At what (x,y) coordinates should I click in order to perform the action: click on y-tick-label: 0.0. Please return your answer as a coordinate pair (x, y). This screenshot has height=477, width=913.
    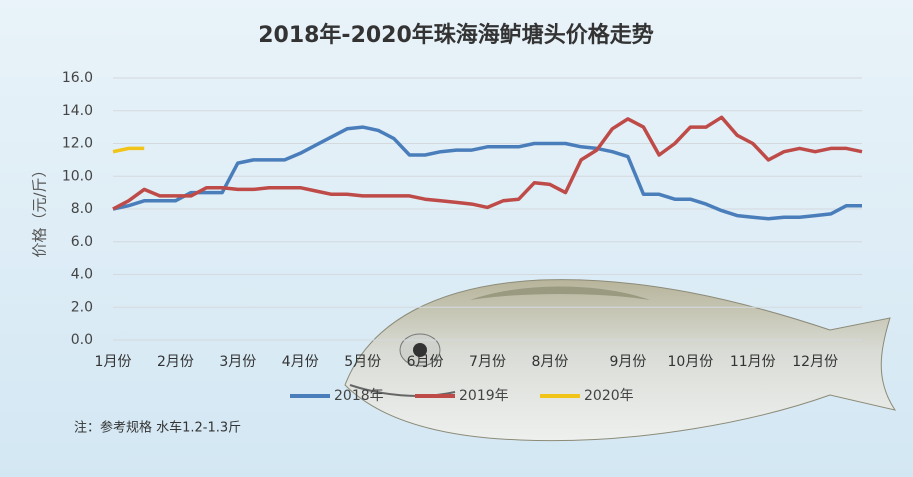
    Looking at the image, I should click on (82, 340).